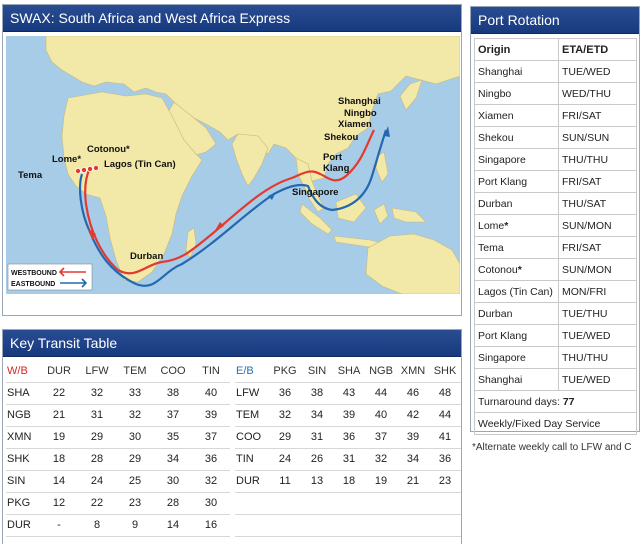 This screenshot has width=642, height=544. Describe the element at coordinates (516, 225) in the screenshot. I see `rotation-origin: Lome*` at that location.